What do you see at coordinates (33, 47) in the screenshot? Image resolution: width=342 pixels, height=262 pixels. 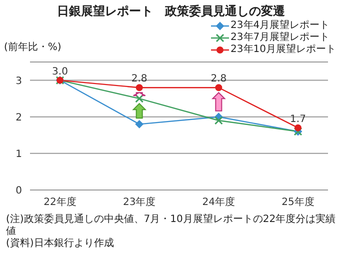 I see `y-axis-title: (前年比・%)` at bounding box center [33, 47].